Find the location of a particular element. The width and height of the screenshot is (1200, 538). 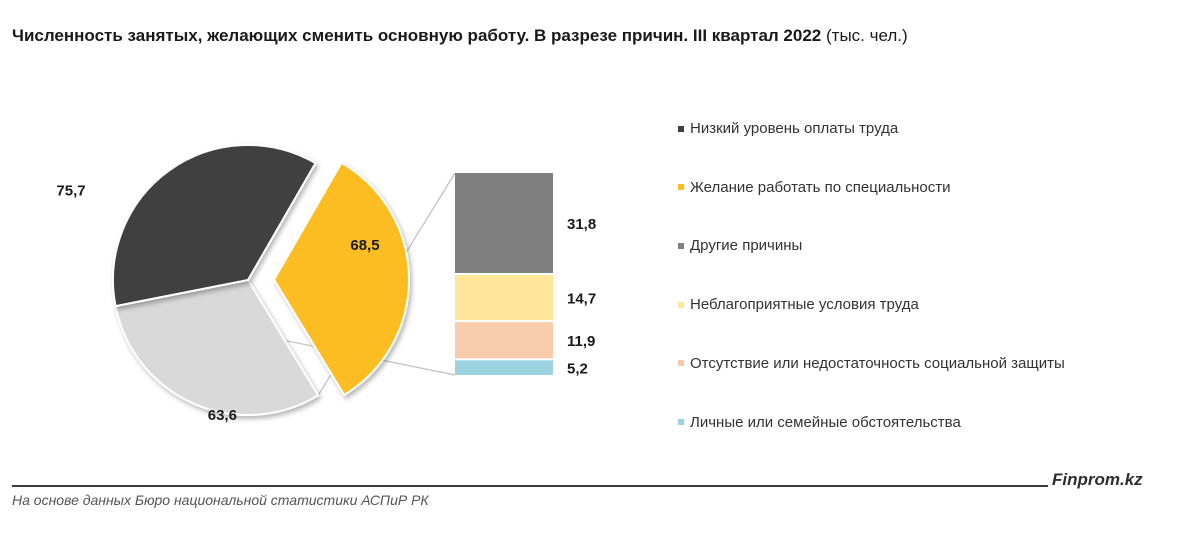

stacked-bar is located at coordinates (504, 274).